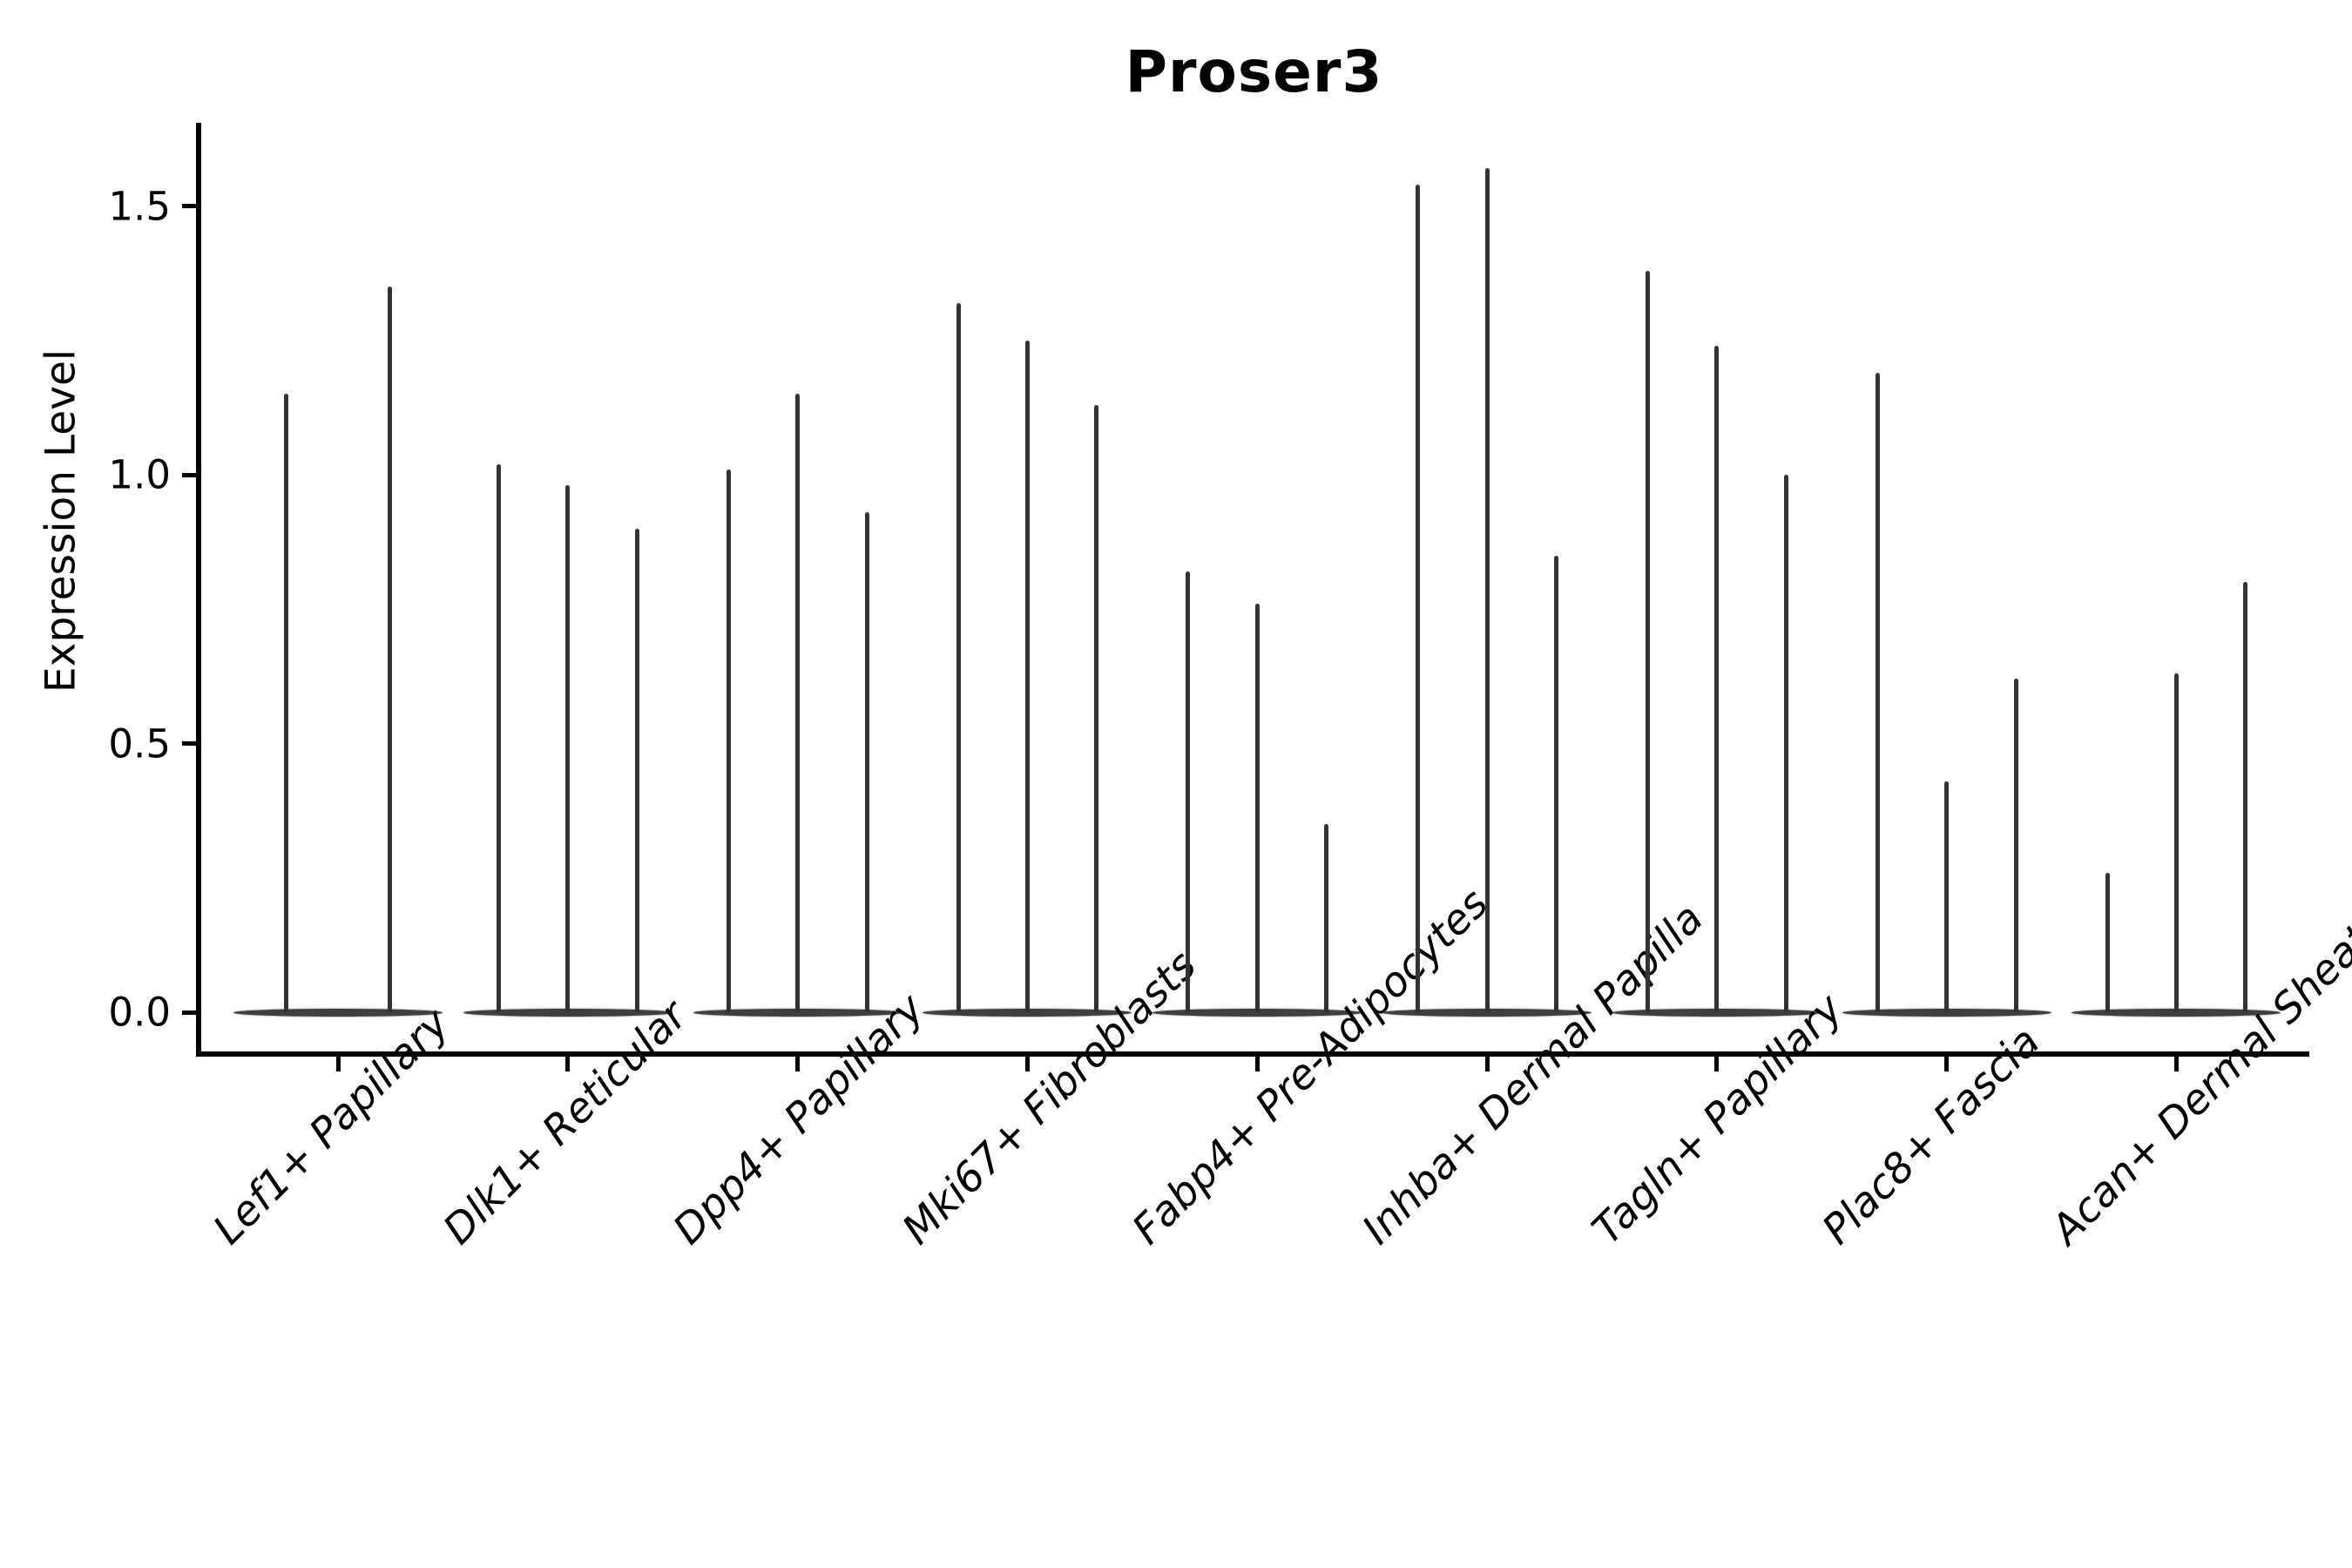 The image size is (2352, 1568). What do you see at coordinates (1718, 1119) in the screenshot?
I see `x-tick-label: Tagln+ Papillary` at bounding box center [1718, 1119].